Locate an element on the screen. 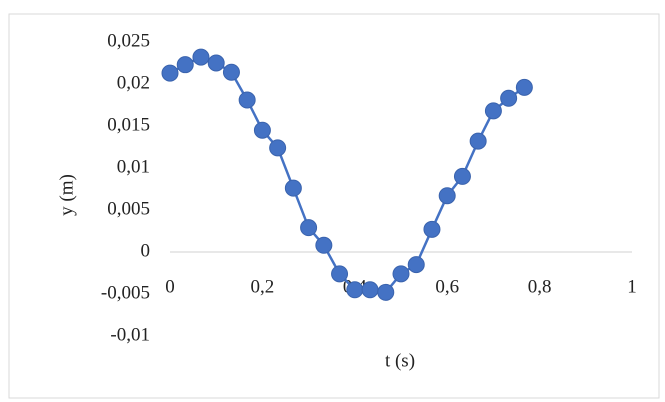 The height and width of the screenshot is (402, 665). y-tick-label: 0 is located at coordinates (146, 250).